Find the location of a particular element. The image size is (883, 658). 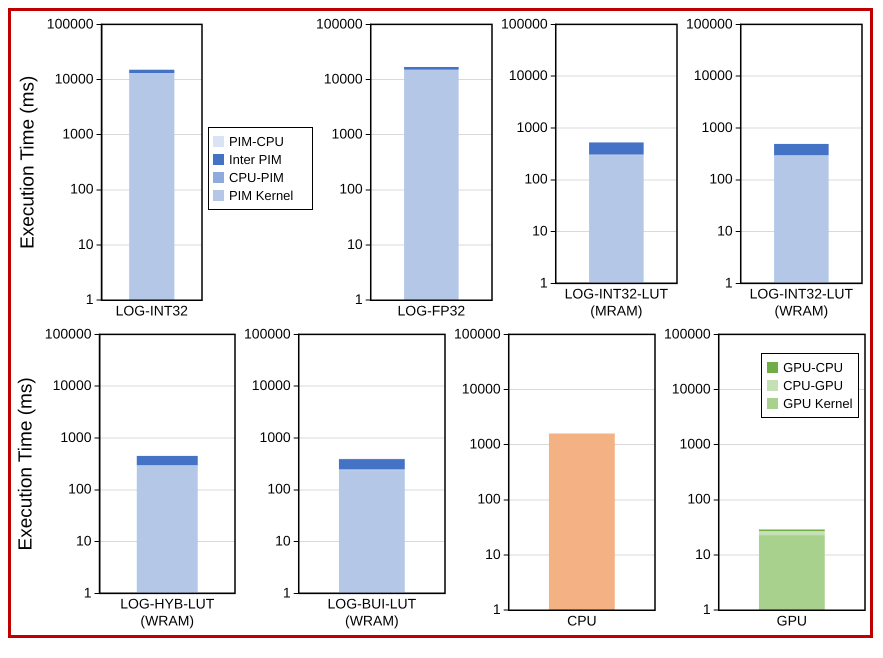

x-tick-label: LOG-INT32-LUT (WRAM) is located at coordinates (802, 302).